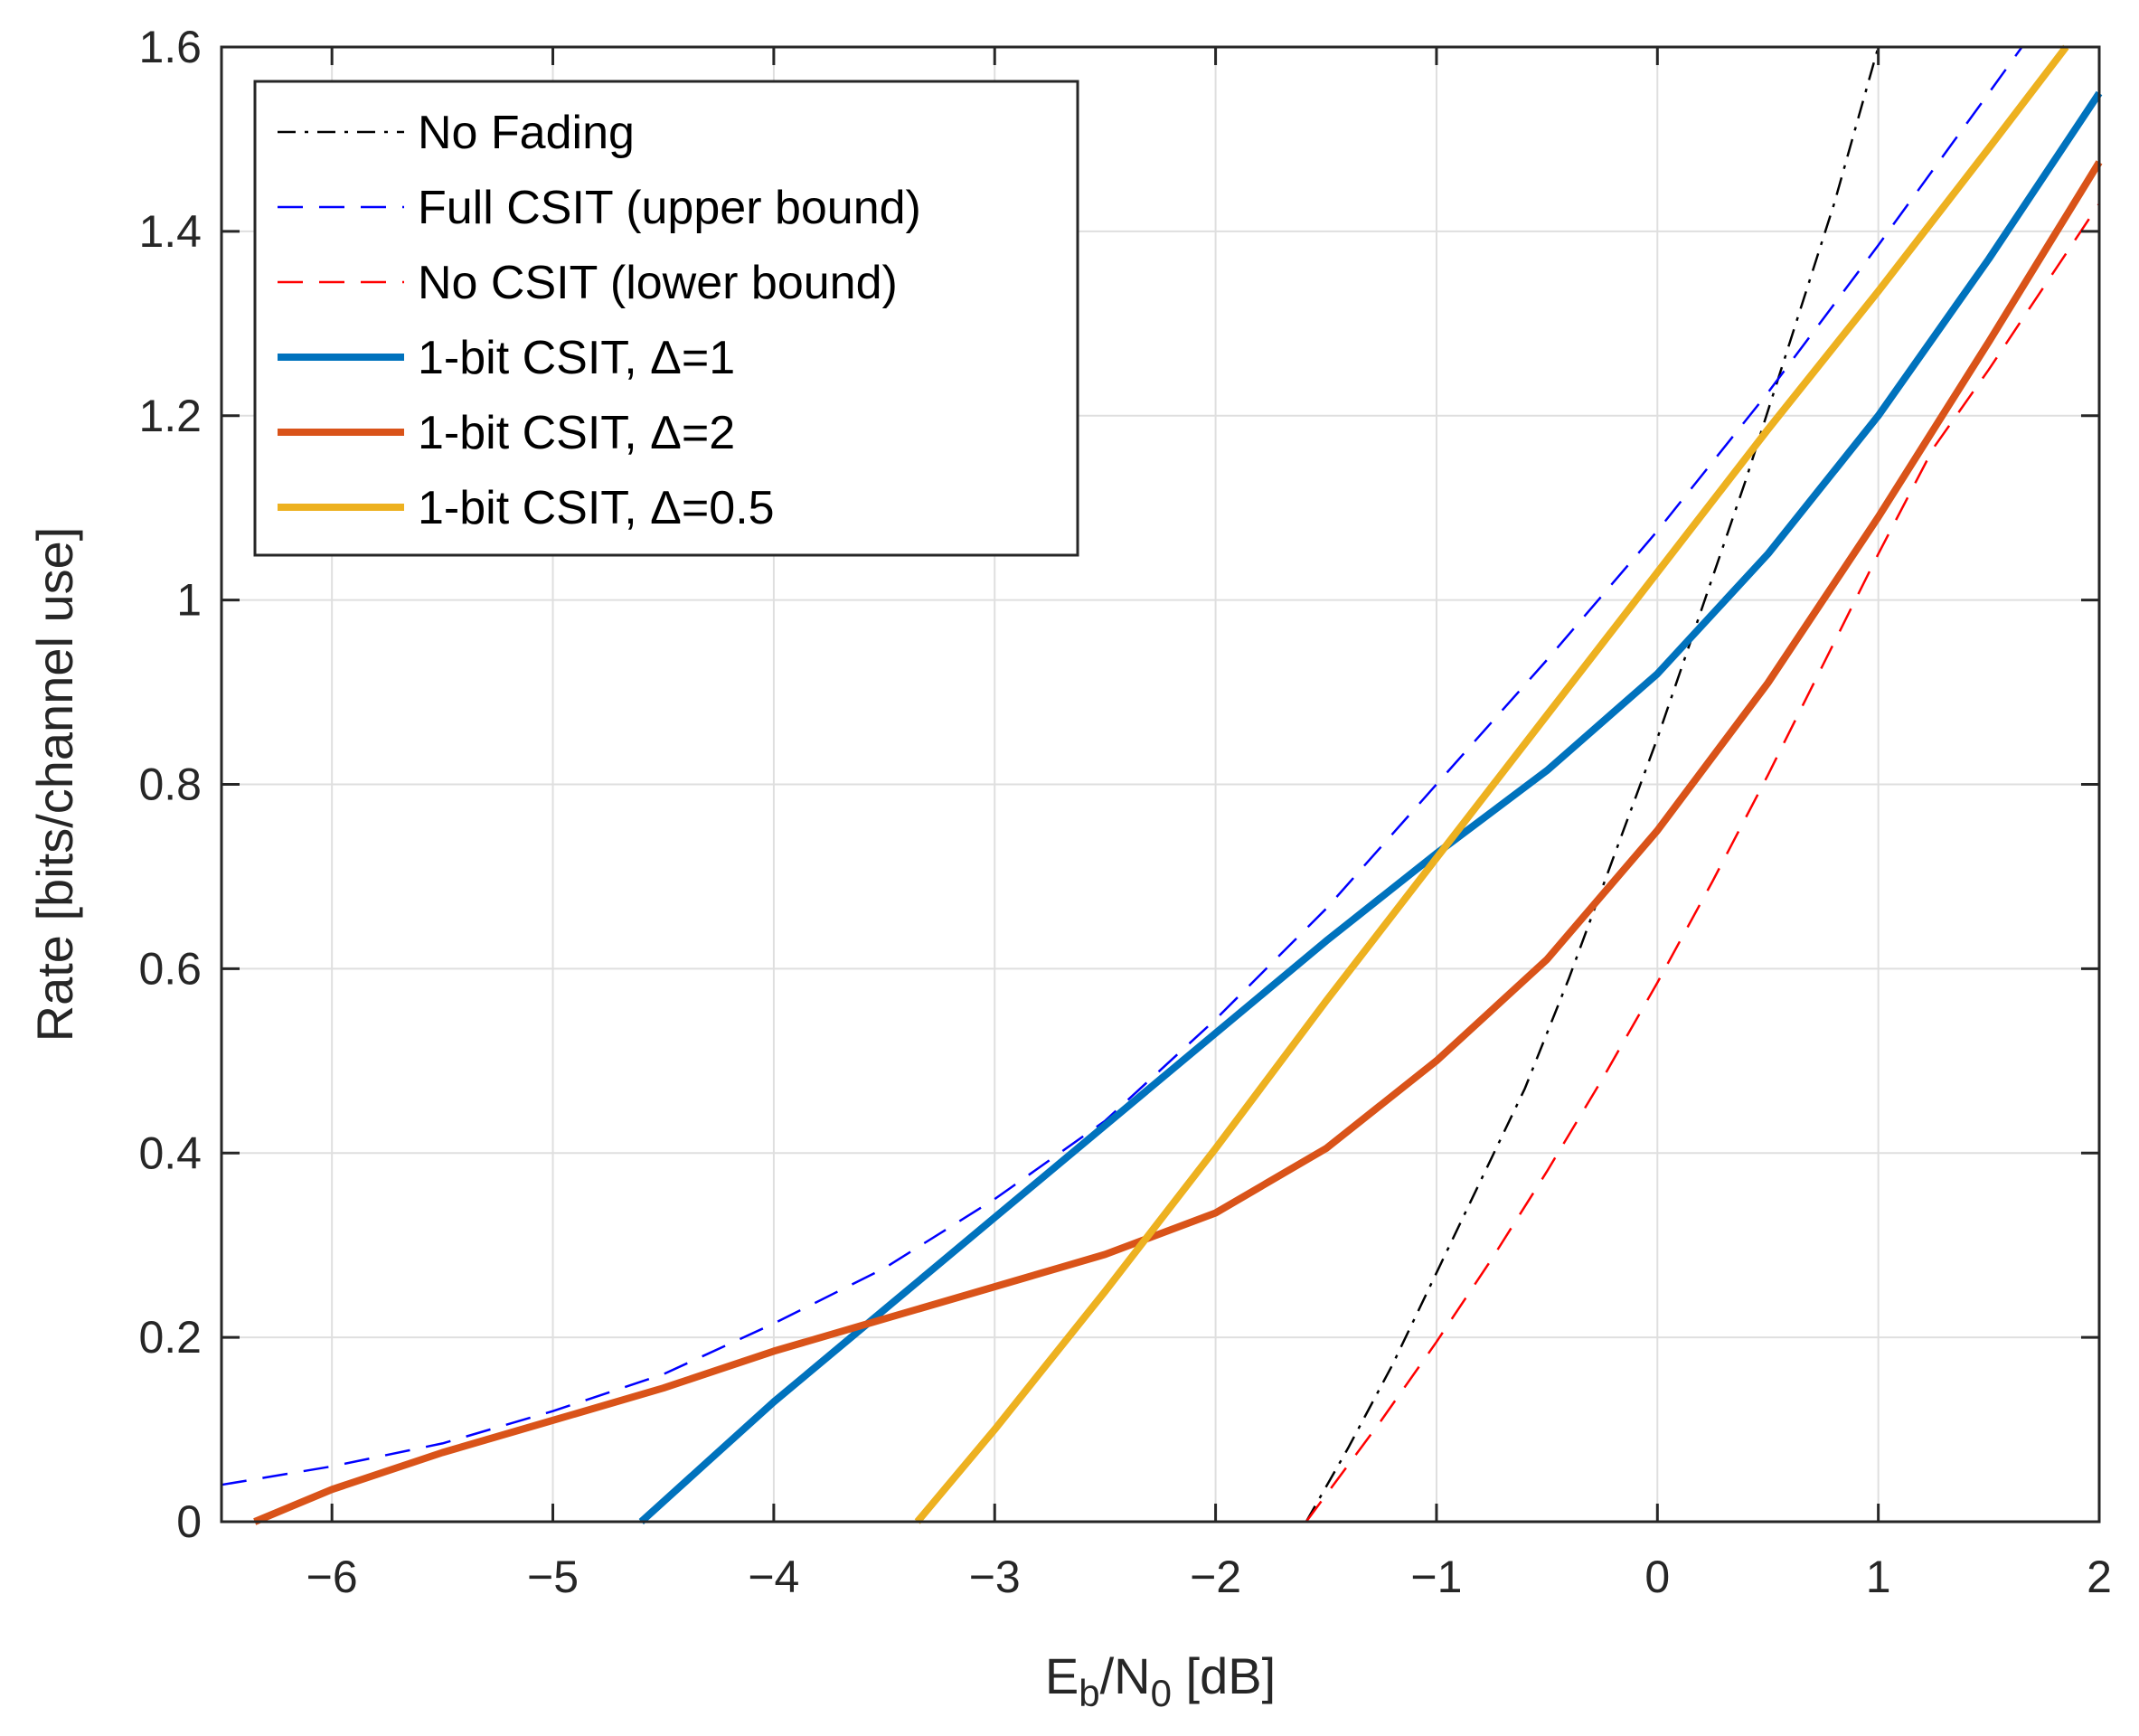 The width and height of the screenshot is (2139, 1736). I want to click on legend-label-5: 1-bit CSIT, Δ=2, so click(576, 433).